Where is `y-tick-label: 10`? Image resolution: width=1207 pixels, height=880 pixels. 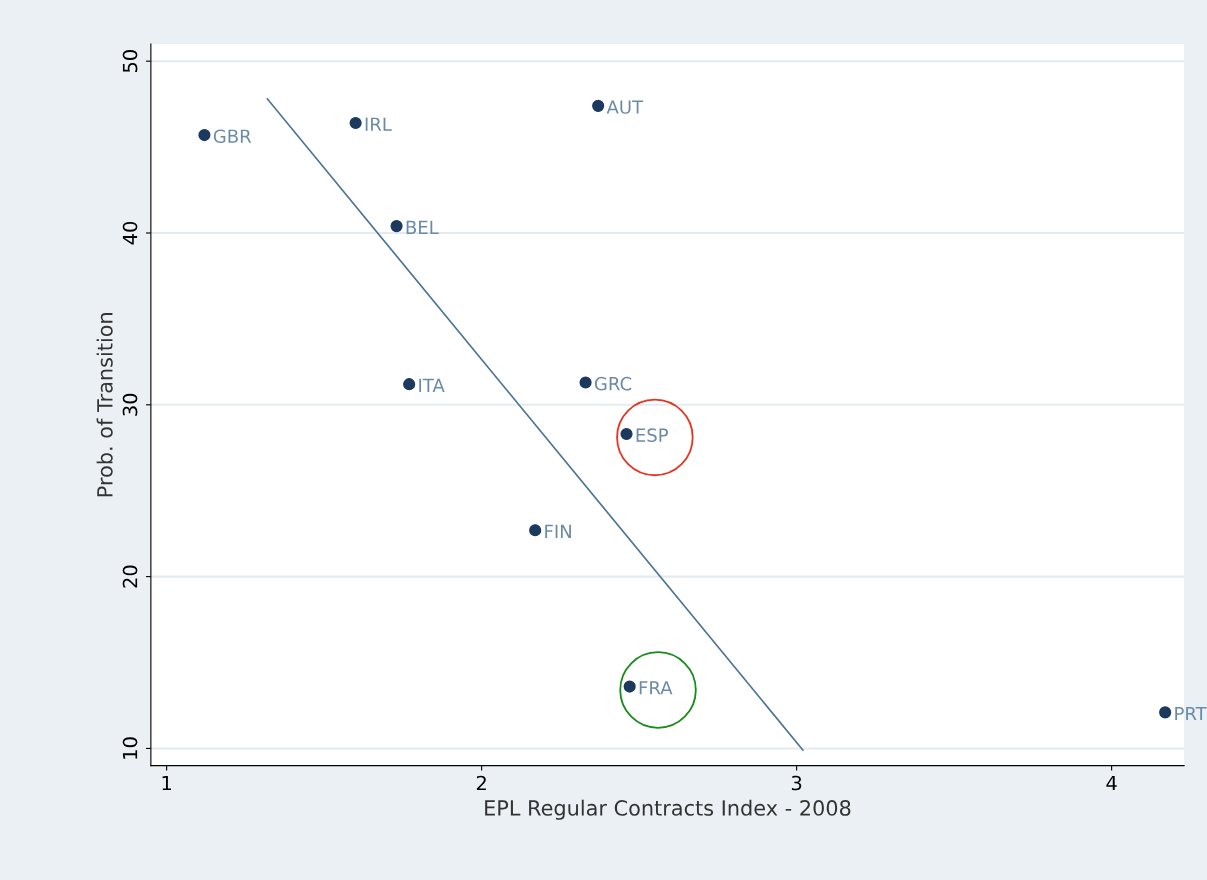 y-tick-label: 10 is located at coordinates (130, 748).